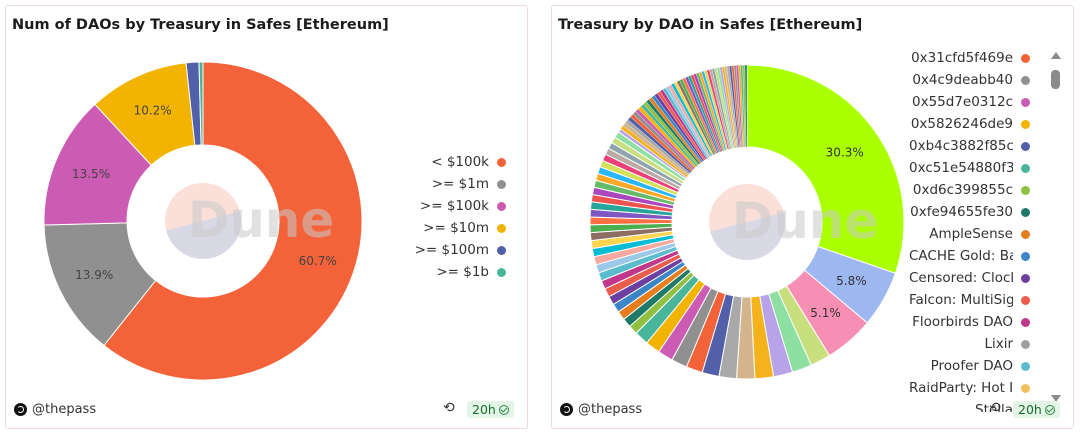 The width and height of the screenshot is (1080, 435). I want to click on legend-item: >= $100k, so click(463, 206).